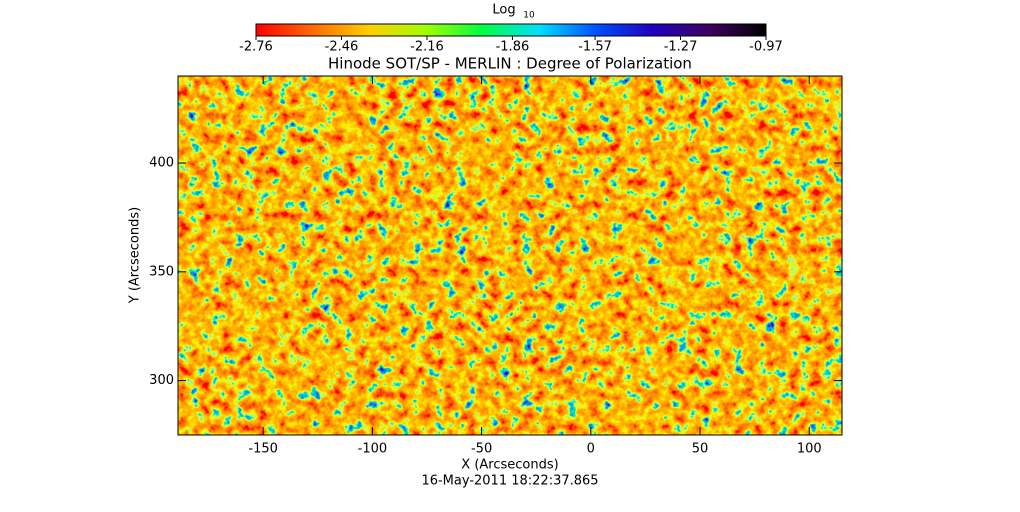 Image resolution: width=1020 pixels, height=512 pixels. Describe the element at coordinates (481, 449) in the screenshot. I see `x-tick-label: -50` at that location.